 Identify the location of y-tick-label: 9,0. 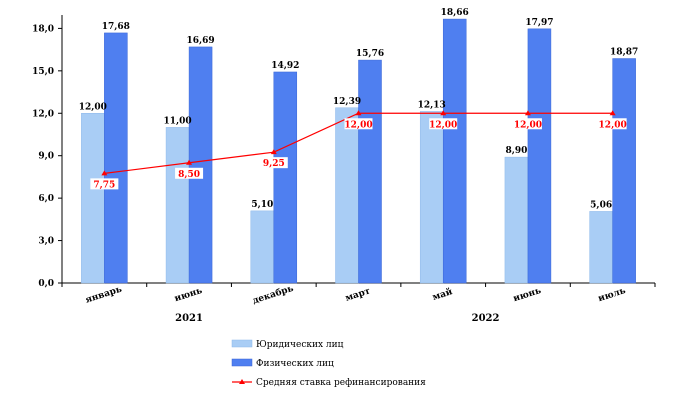
(46, 157).